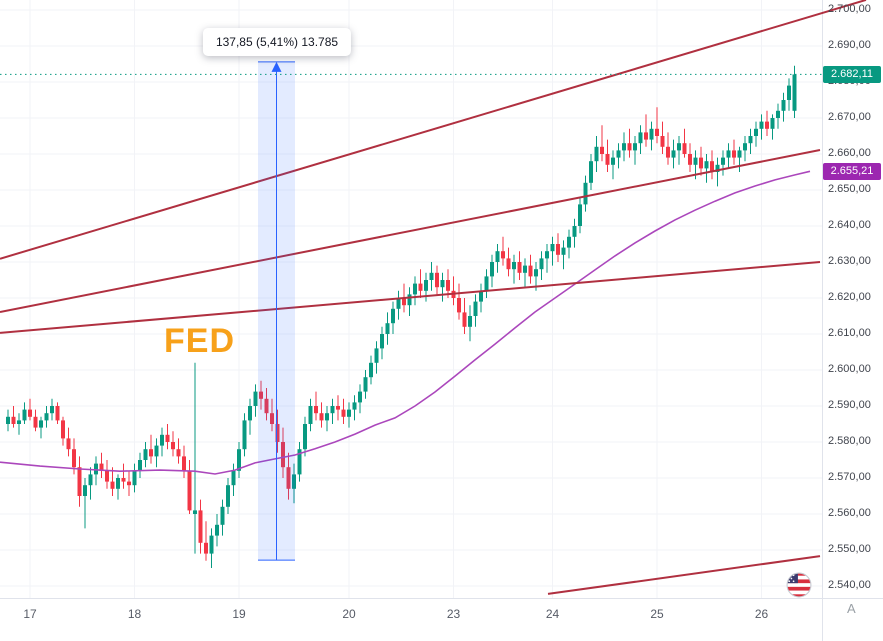 Image resolution: width=883 pixels, height=641 pixels. I want to click on time-axis-label: 18, so click(134, 614).